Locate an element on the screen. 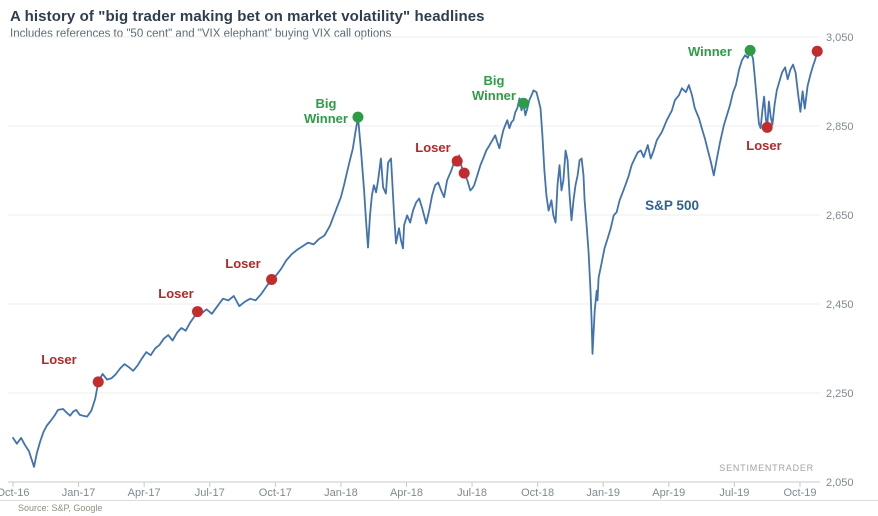  bottom-divider is located at coordinates (439, 500).